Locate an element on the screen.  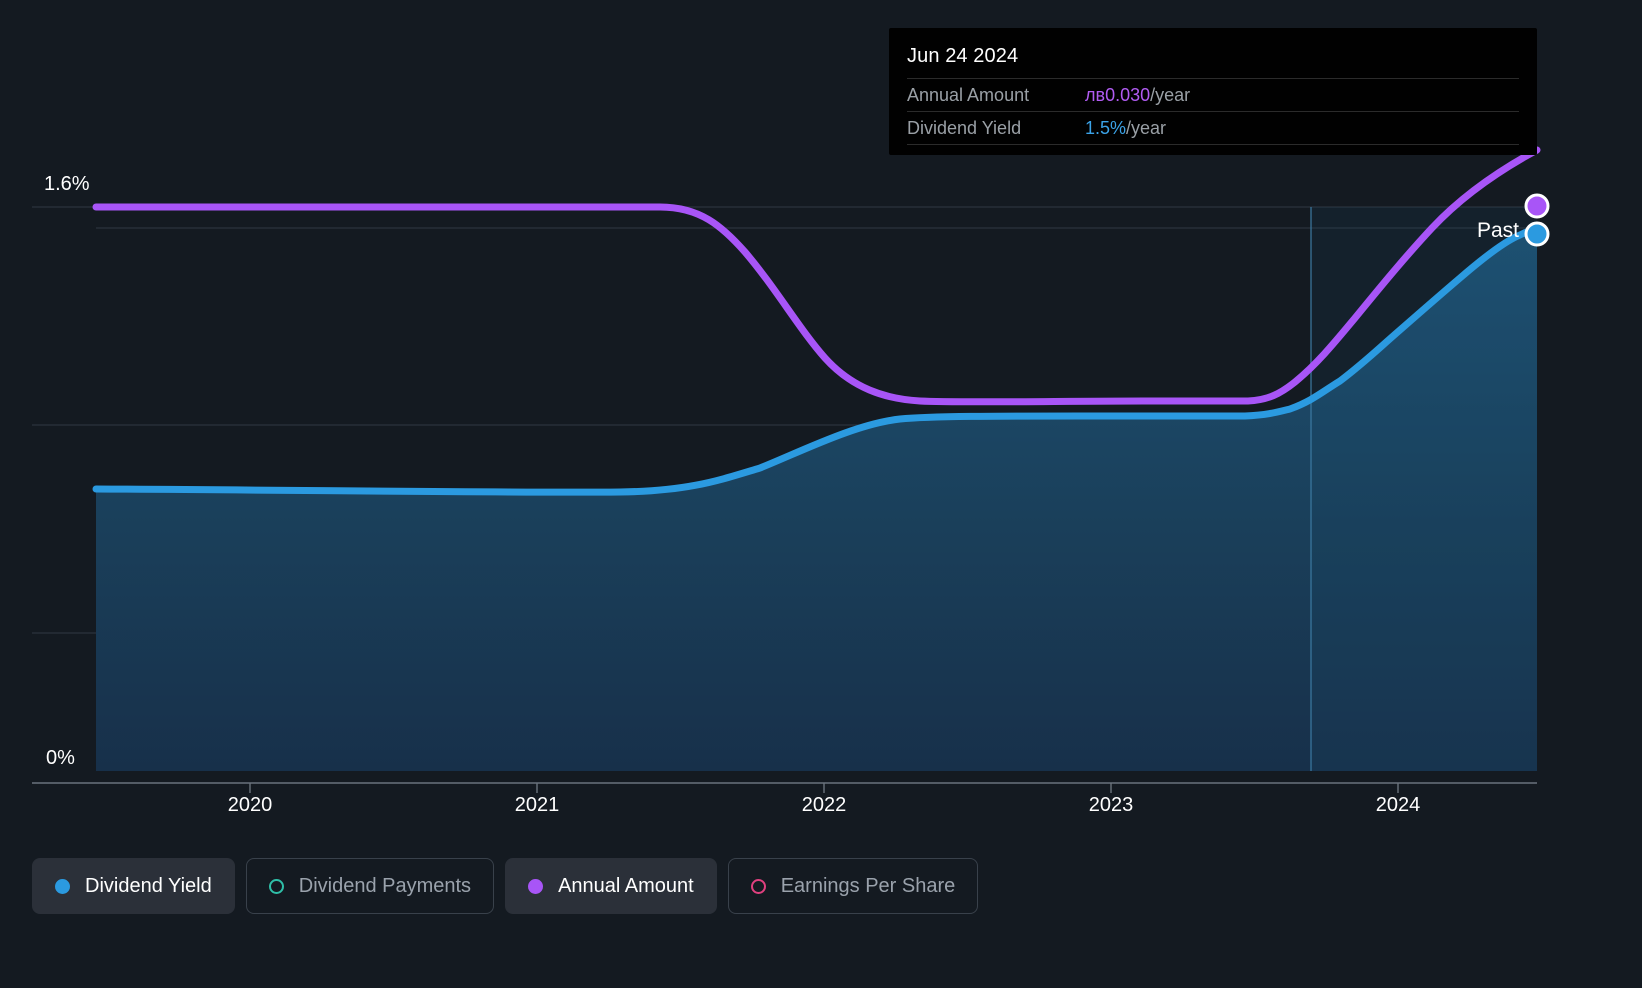
tooltip-value-dividend-yield: 1.5%/year is located at coordinates (1125, 128).